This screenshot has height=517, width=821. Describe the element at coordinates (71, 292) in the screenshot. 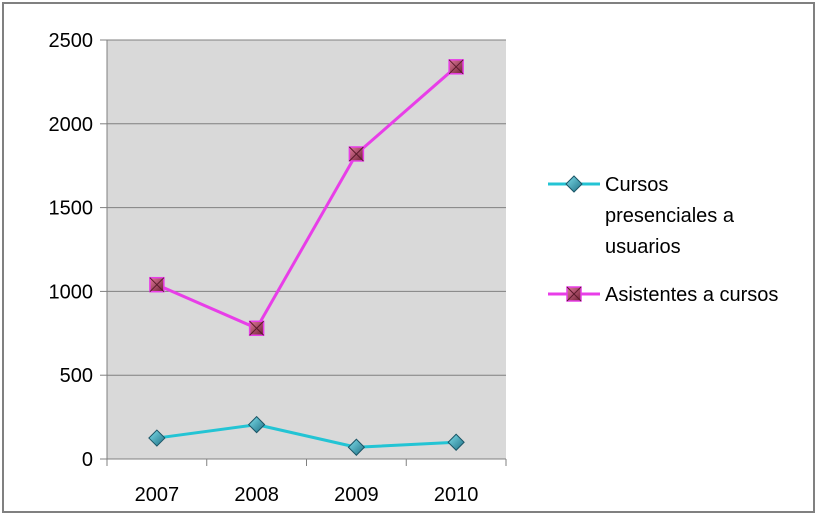

I see `y-tick-label: 1000` at that location.